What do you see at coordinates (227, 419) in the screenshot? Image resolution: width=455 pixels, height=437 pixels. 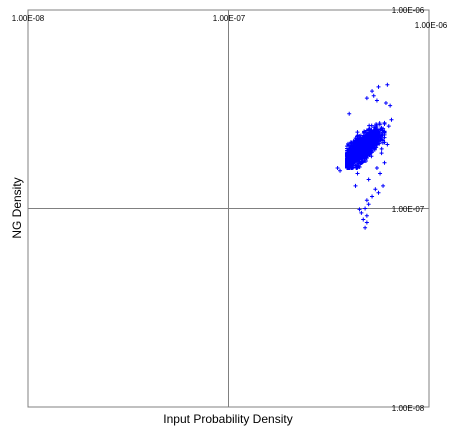 I see `x-axis-title: Input Probability Density` at bounding box center [227, 419].